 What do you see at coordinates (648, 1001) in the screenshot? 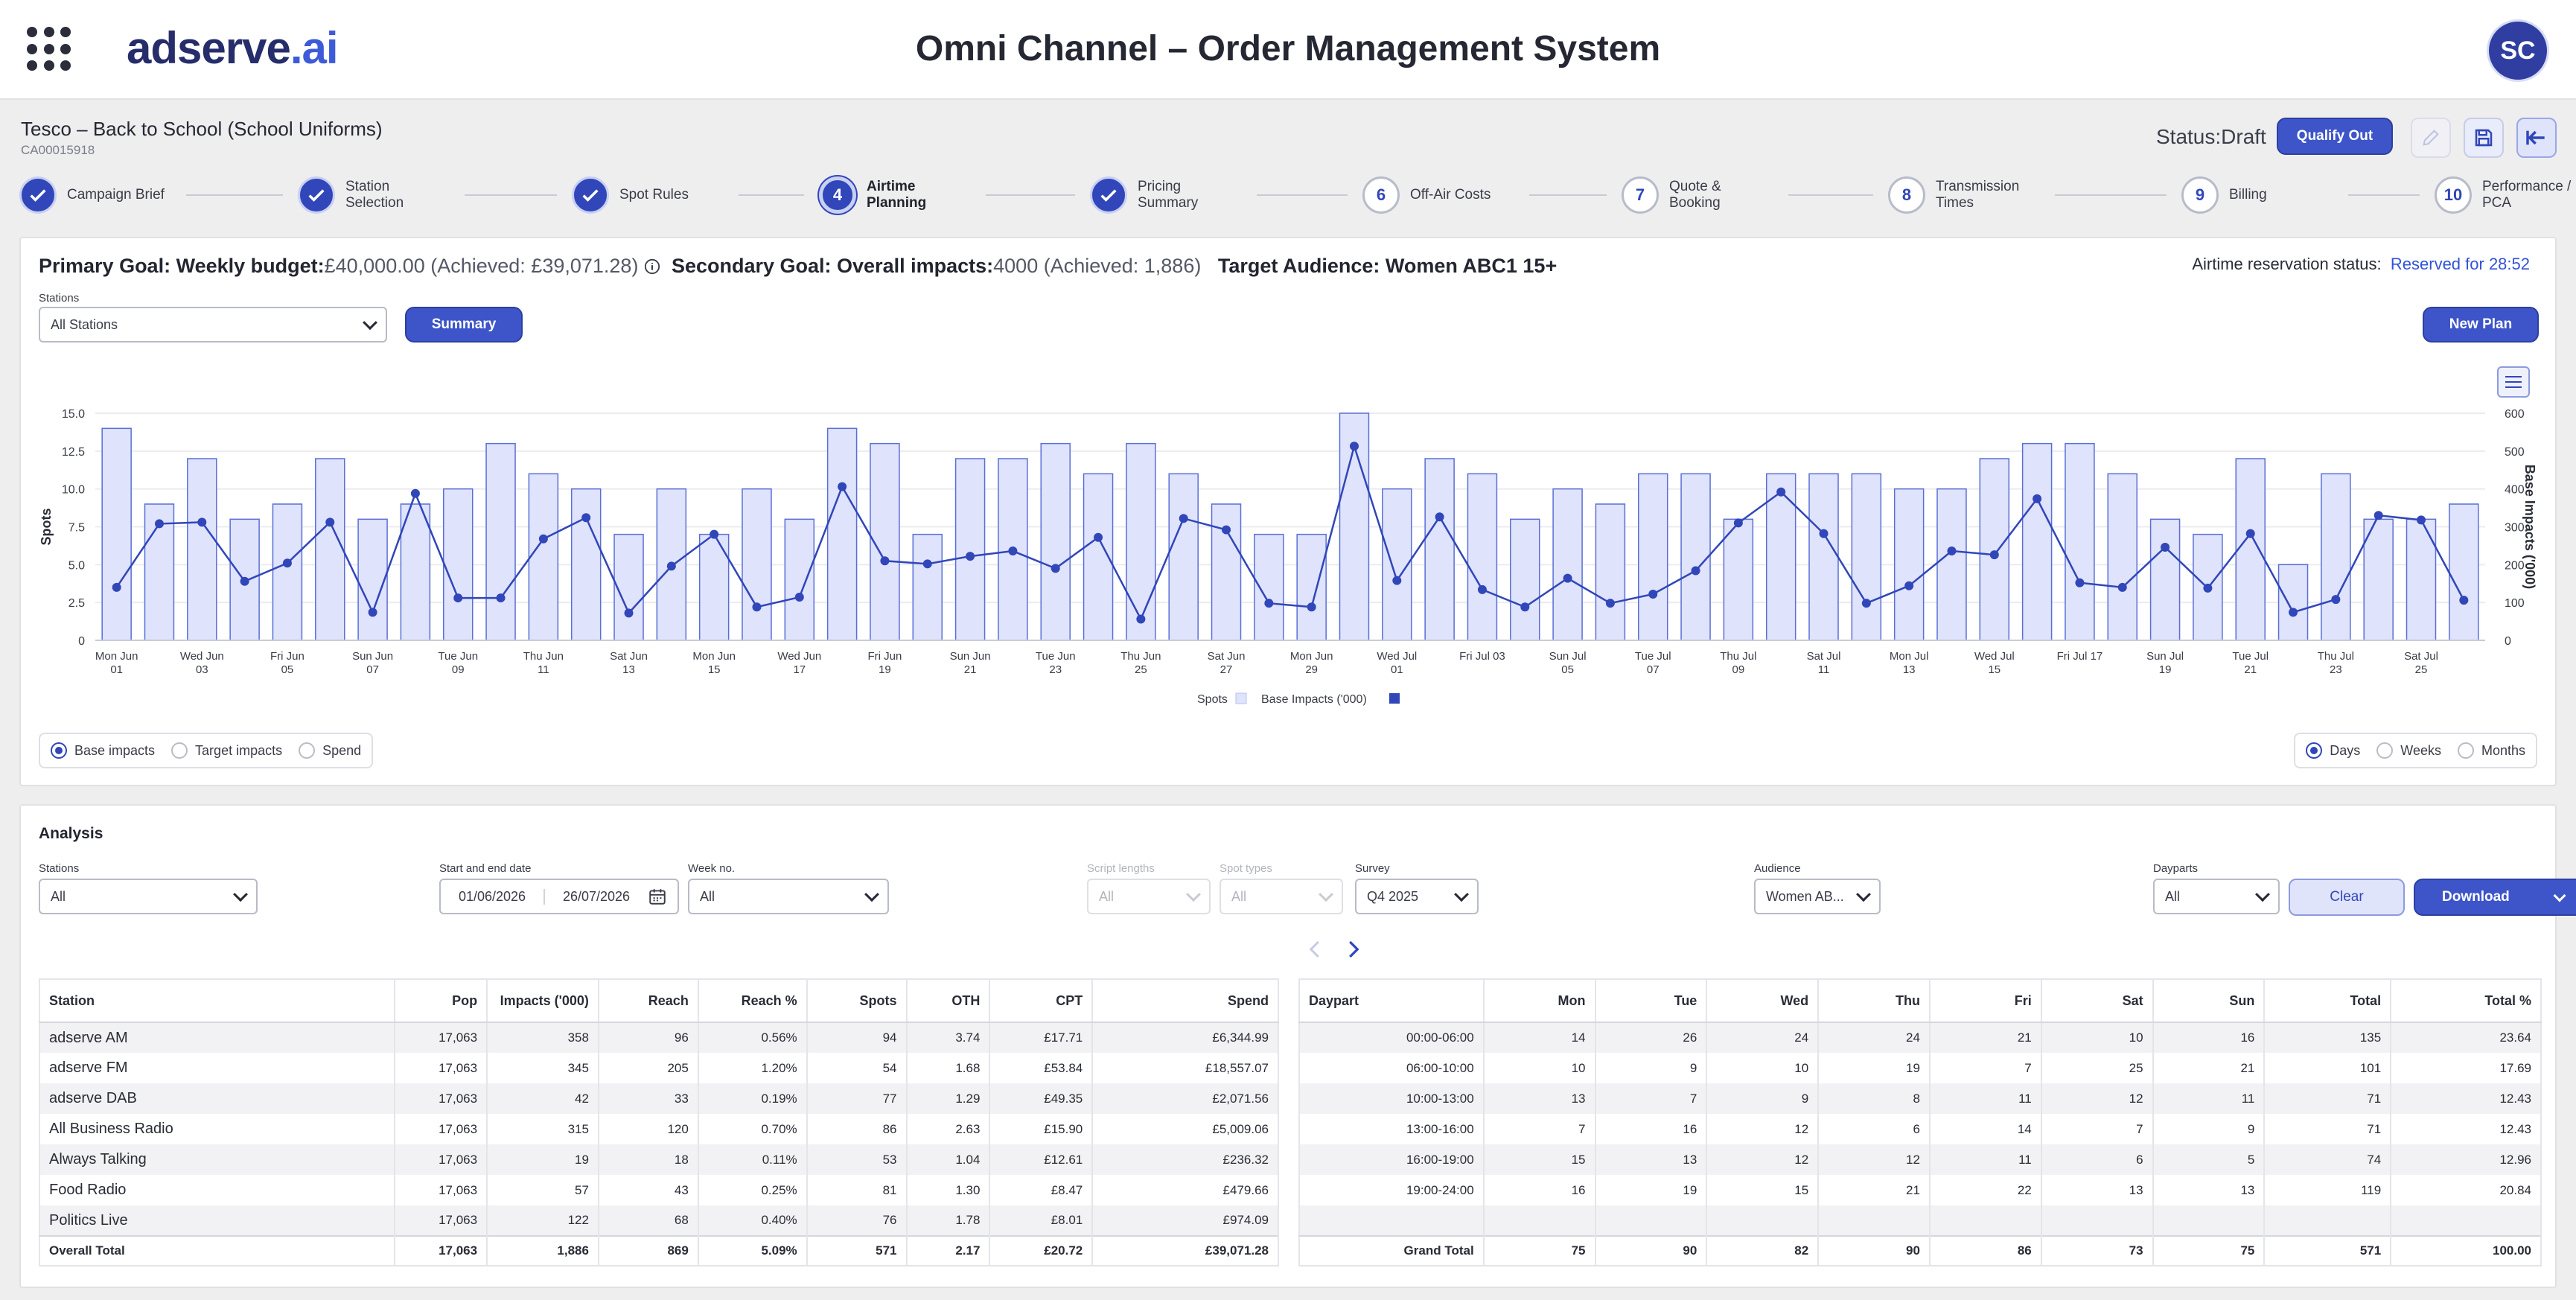
I see `column-header: Reach` at bounding box center [648, 1001].